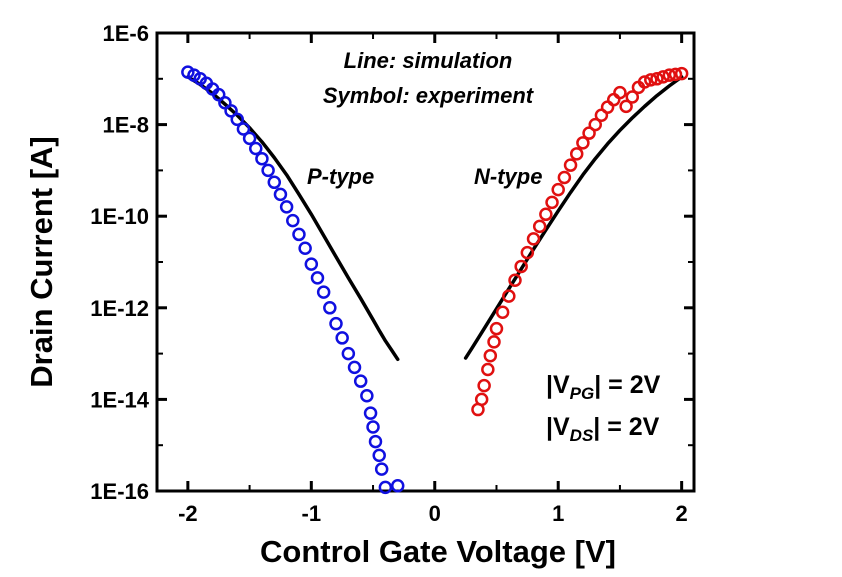  I want to click on x-axis-tick-labels: -2 -1 0 1 2, so click(433, 513).